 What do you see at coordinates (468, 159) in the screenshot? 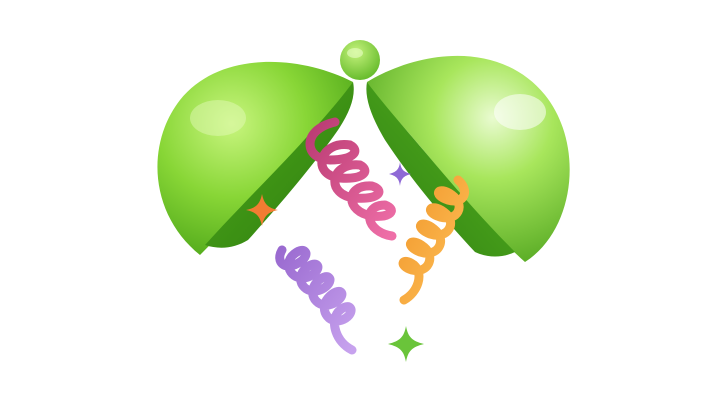
I see `capsule-right-half` at bounding box center [468, 159].